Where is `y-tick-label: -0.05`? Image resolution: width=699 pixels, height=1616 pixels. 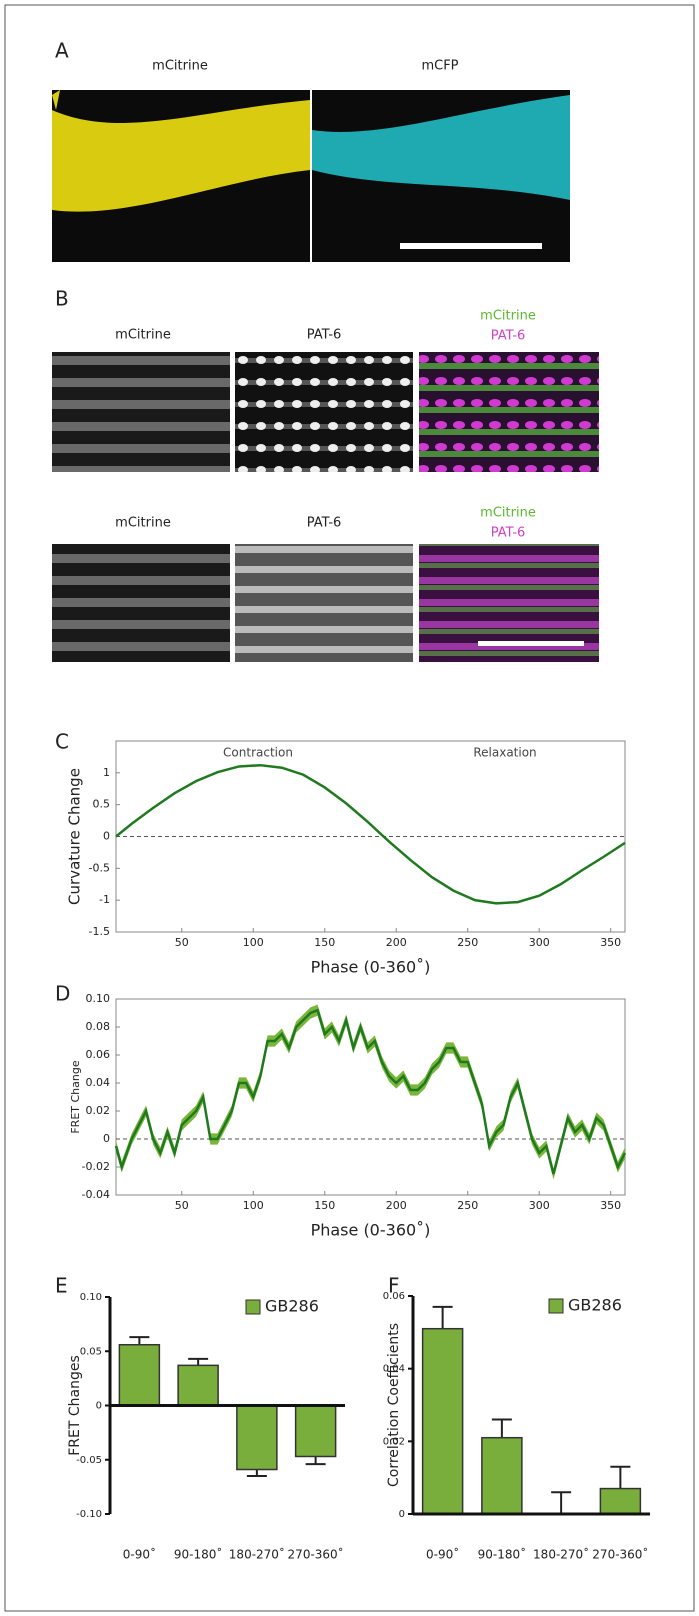
y-tick-label: -0.05 is located at coordinates (89, 1460).